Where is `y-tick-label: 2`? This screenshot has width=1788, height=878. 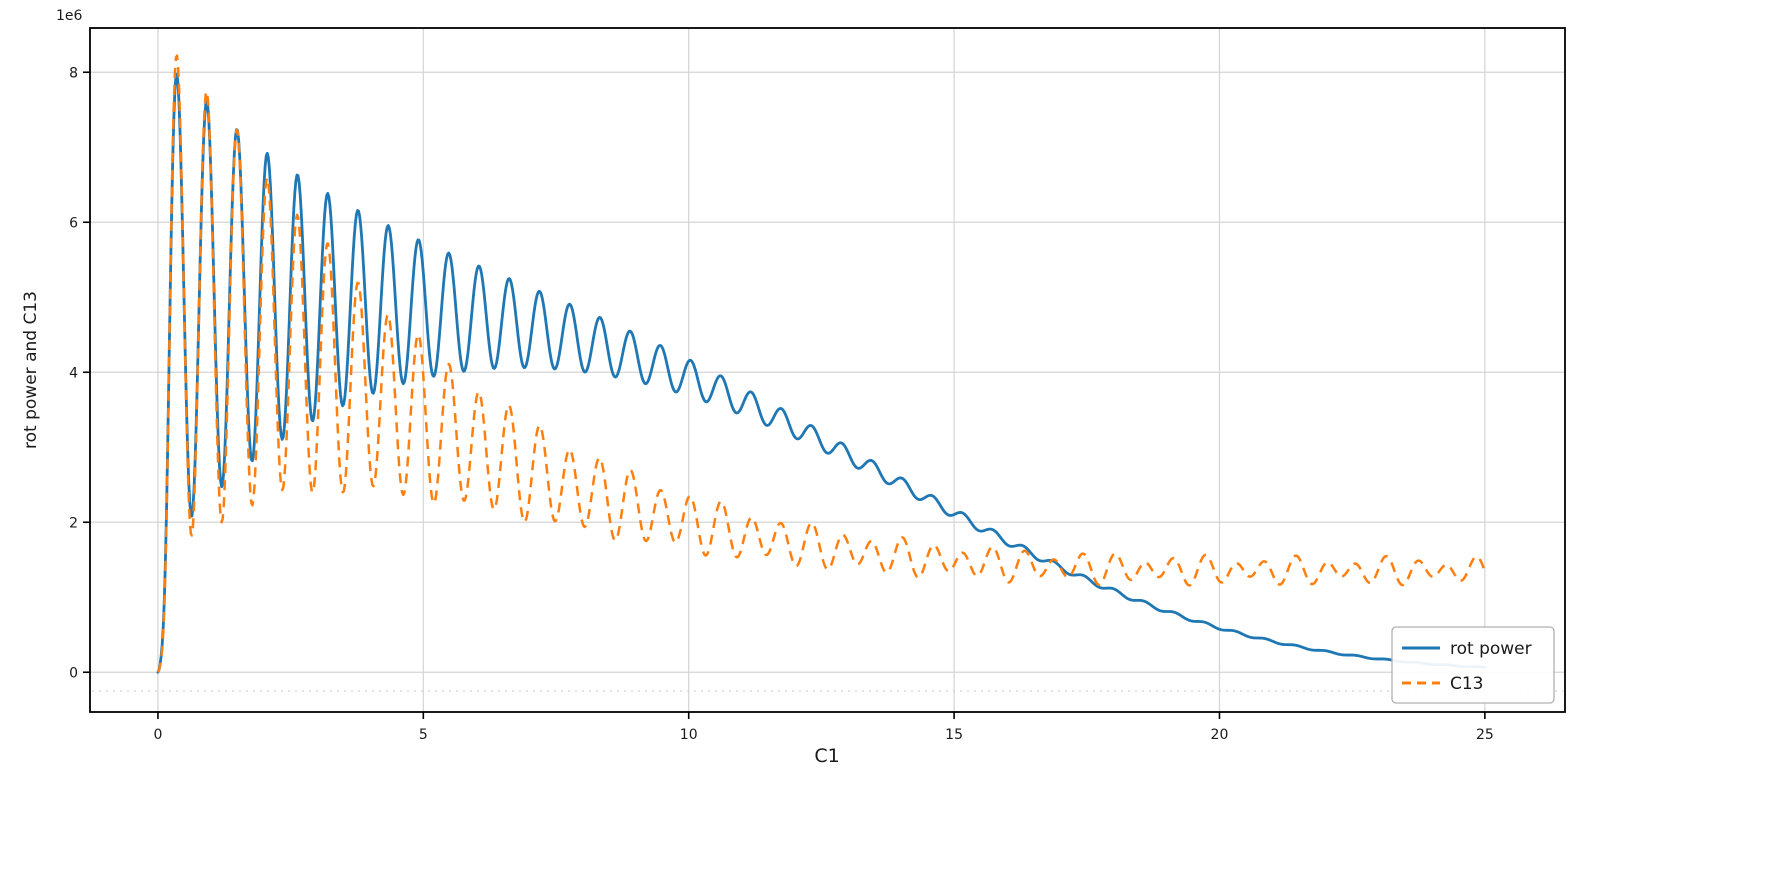 y-tick-label: 2 is located at coordinates (73, 523).